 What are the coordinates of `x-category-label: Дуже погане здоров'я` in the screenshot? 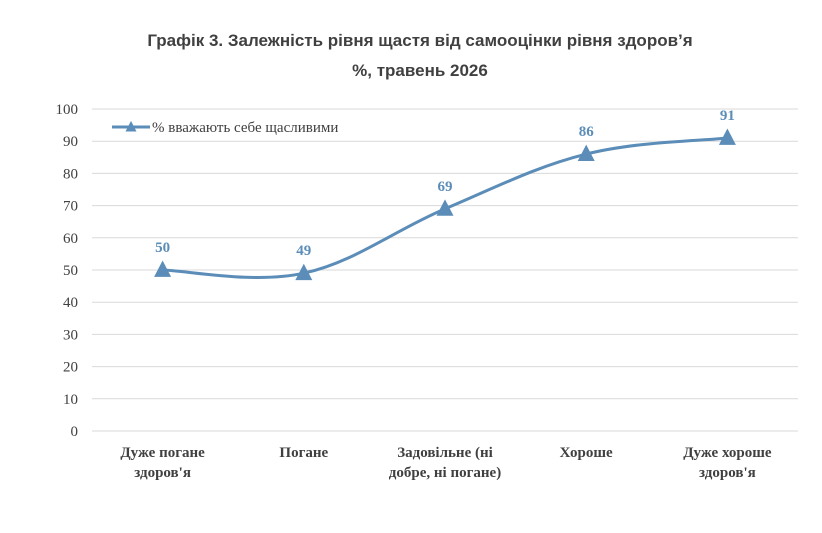 It's located at (162, 463).